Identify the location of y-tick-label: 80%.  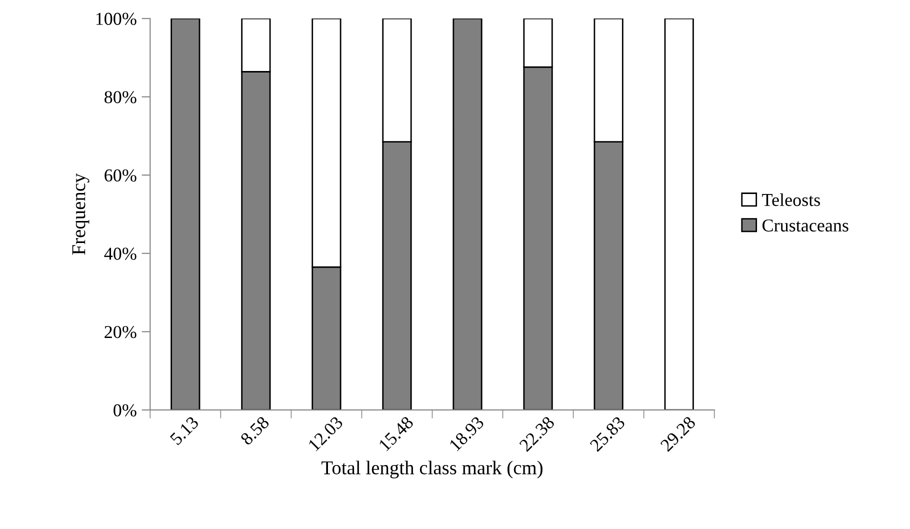
(120, 97).